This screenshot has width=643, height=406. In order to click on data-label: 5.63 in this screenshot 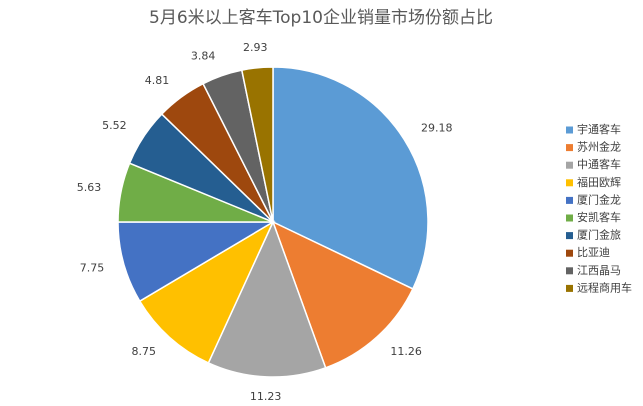, I will do `click(89, 187)`.